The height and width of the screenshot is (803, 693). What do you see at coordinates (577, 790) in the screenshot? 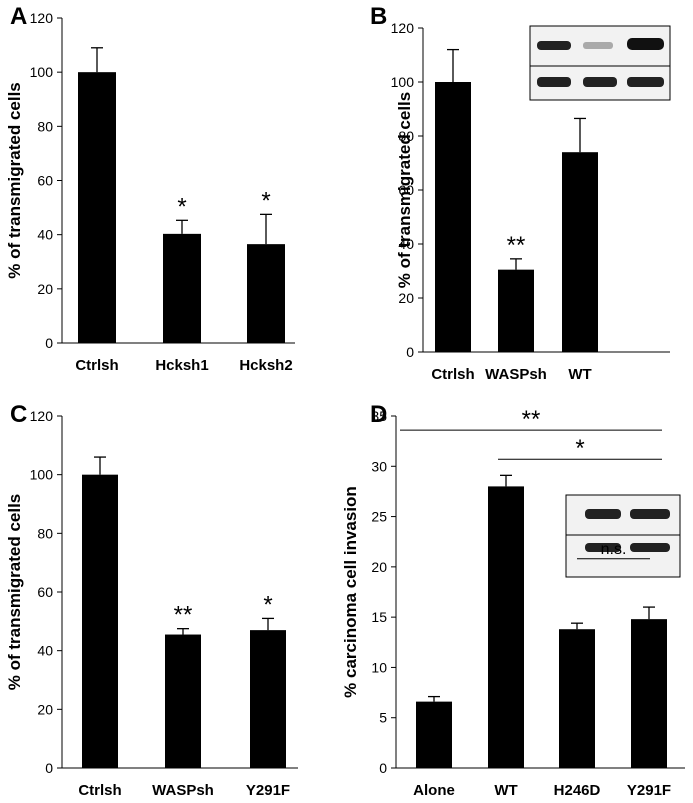
I see `x-tick-label: H246D` at bounding box center [577, 790].